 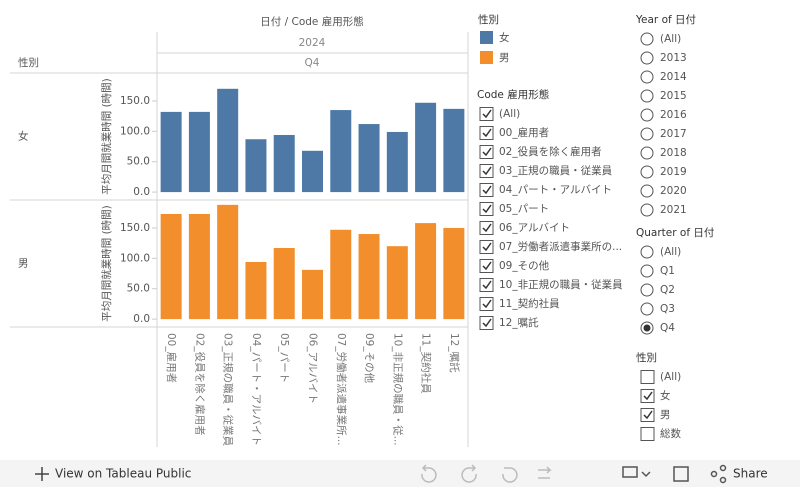 What do you see at coordinates (667, 328) in the screenshot?
I see `filter-item: Q4` at bounding box center [667, 328].